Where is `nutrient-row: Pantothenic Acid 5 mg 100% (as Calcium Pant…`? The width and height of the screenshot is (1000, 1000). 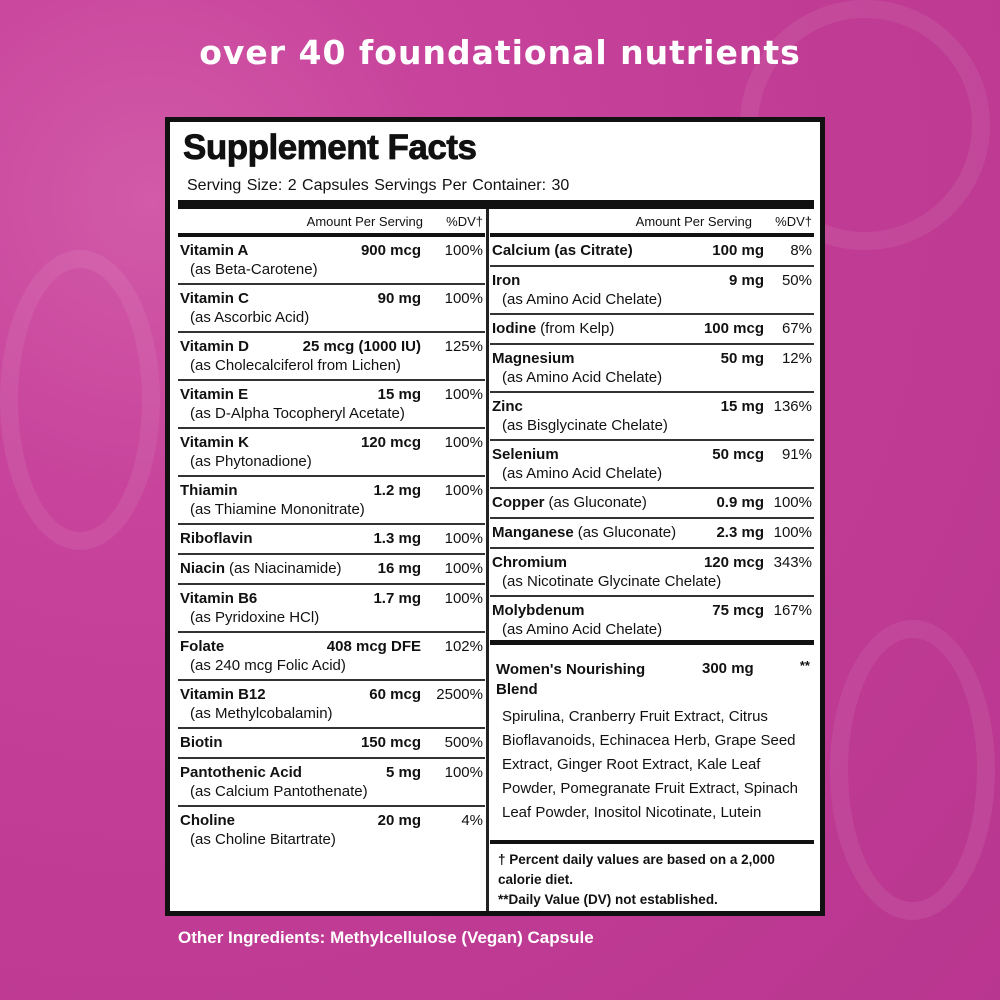 nutrient-row: Pantothenic Acid 5 mg 100% (as Calcium Pant… is located at coordinates (331, 783).